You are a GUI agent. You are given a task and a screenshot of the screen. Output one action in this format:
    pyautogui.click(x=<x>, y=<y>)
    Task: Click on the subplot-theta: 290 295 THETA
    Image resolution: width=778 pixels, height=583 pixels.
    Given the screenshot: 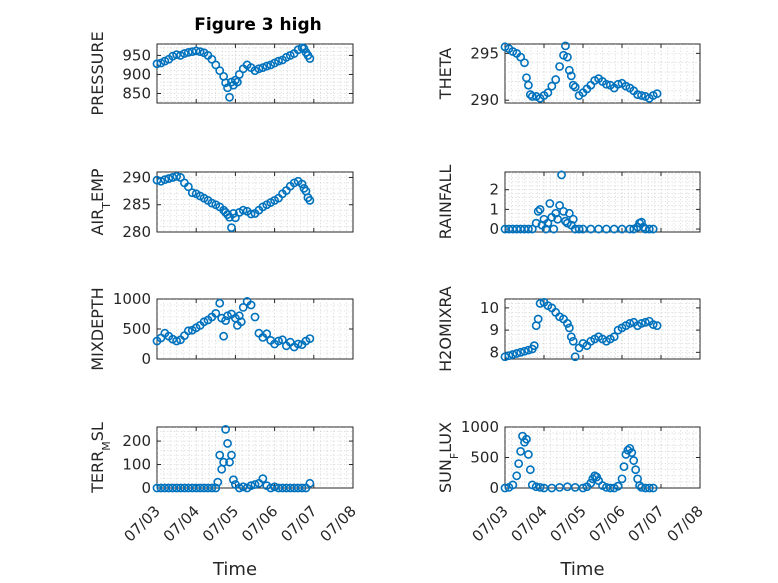 What is the action you would take?
    pyautogui.click(x=568, y=75)
    